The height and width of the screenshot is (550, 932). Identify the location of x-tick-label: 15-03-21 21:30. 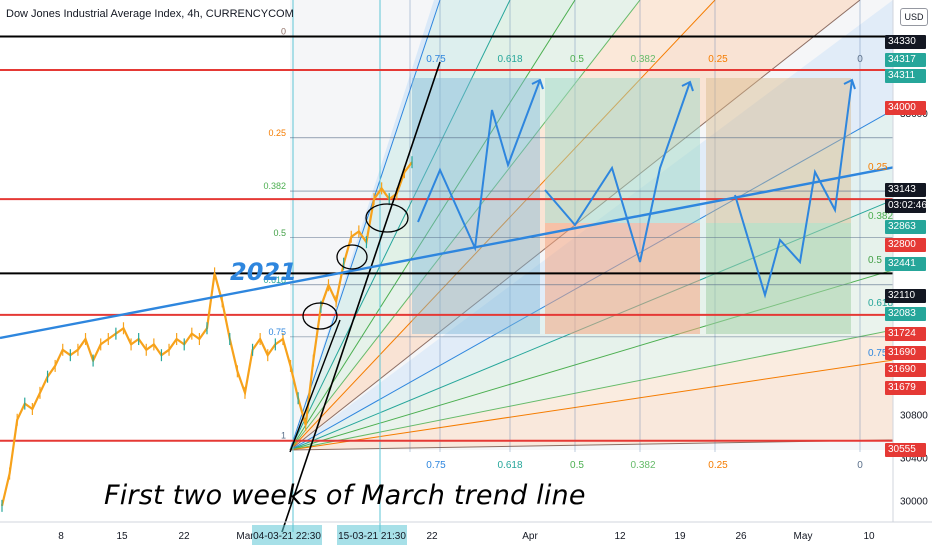
(372, 536).